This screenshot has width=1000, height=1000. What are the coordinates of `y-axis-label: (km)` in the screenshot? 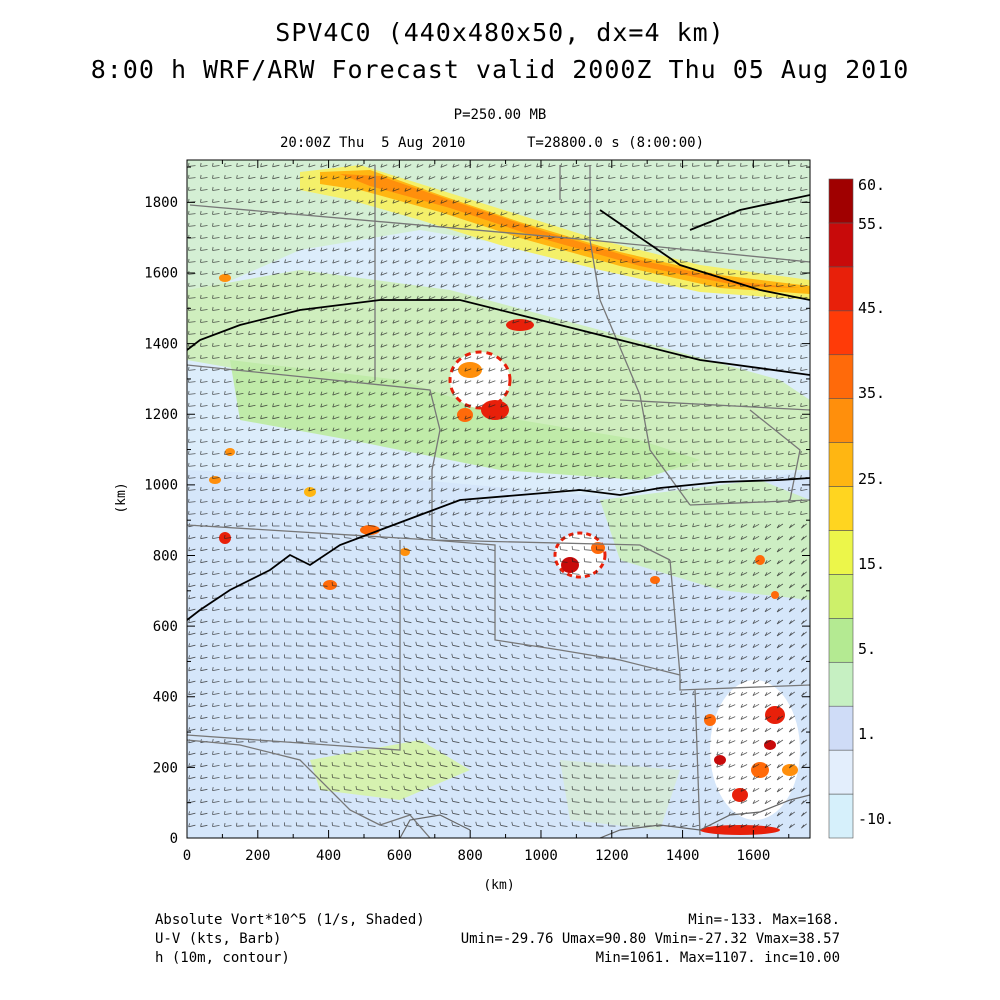 It's located at (121, 497).